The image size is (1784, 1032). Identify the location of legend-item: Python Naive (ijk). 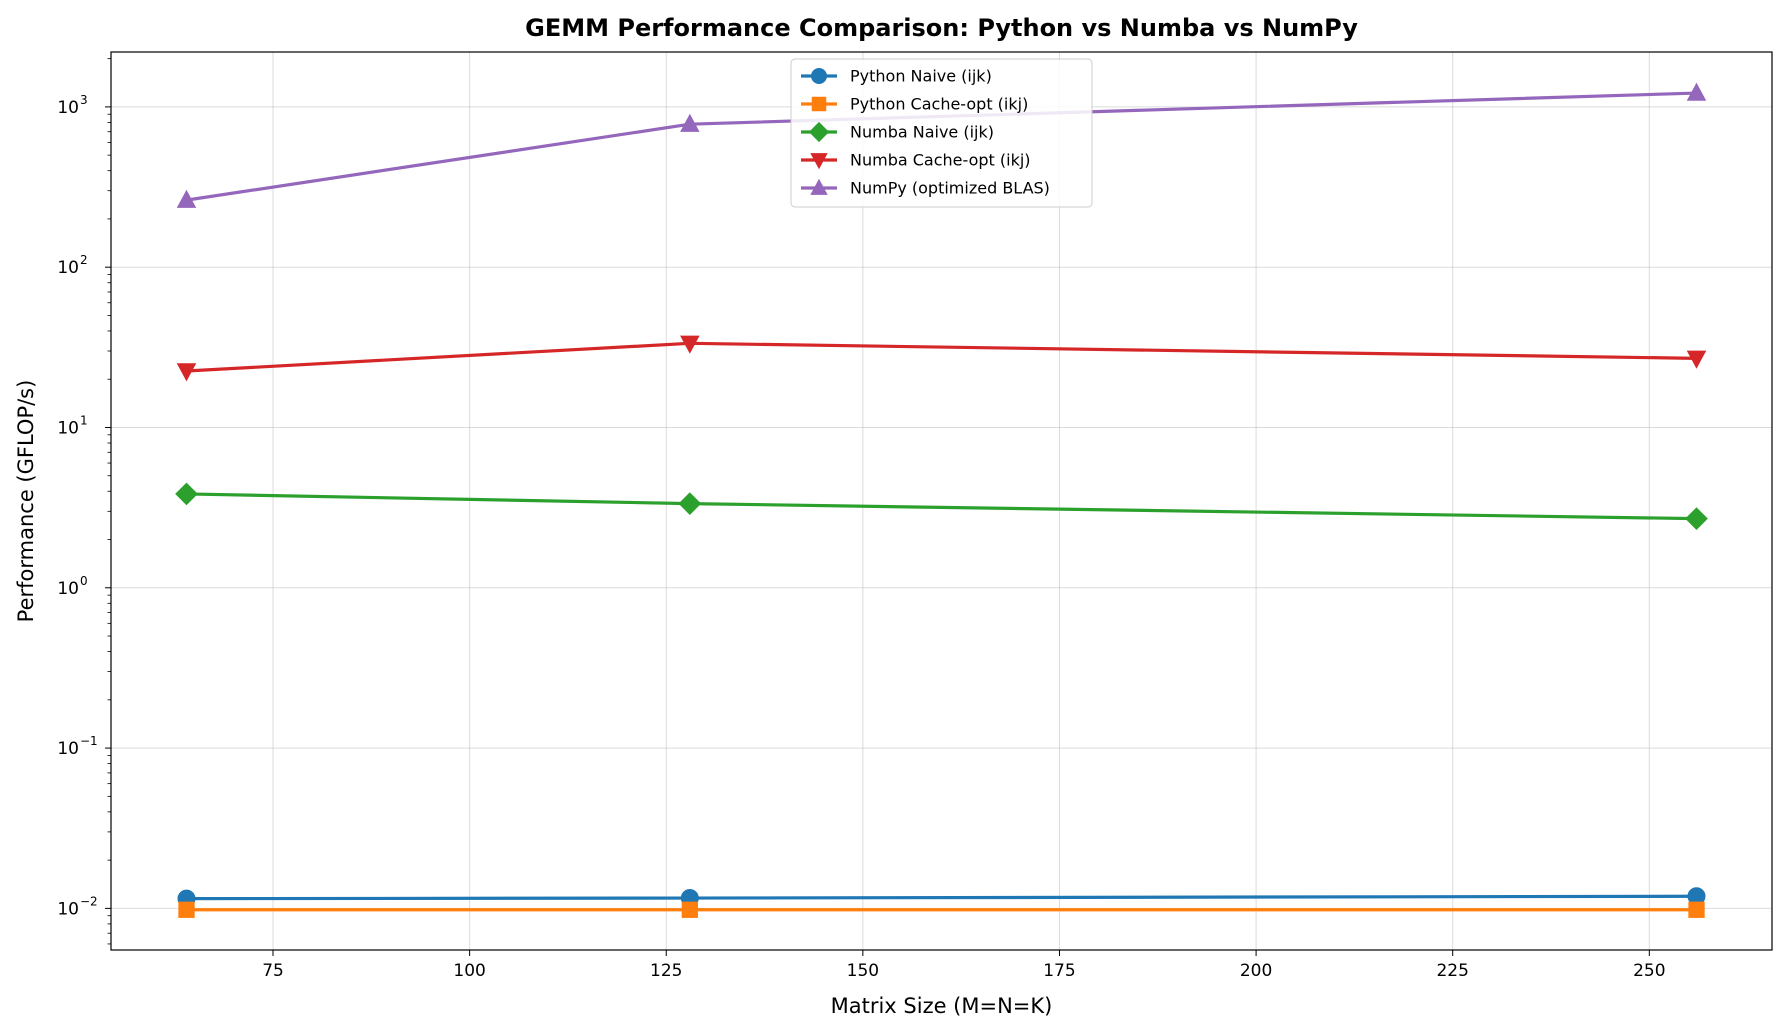
(896, 76).